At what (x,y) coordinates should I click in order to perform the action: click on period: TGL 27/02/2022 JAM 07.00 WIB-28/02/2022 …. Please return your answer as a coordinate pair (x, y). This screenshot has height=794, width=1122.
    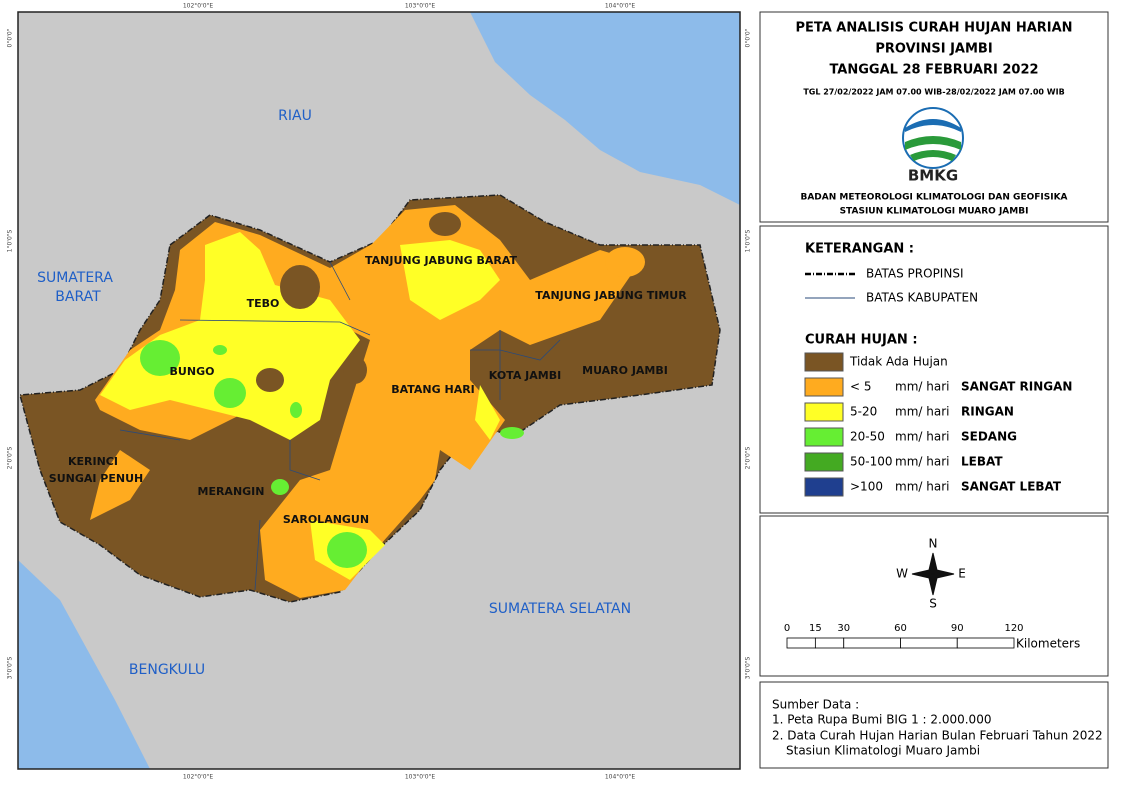
    Looking at the image, I should click on (933, 92).